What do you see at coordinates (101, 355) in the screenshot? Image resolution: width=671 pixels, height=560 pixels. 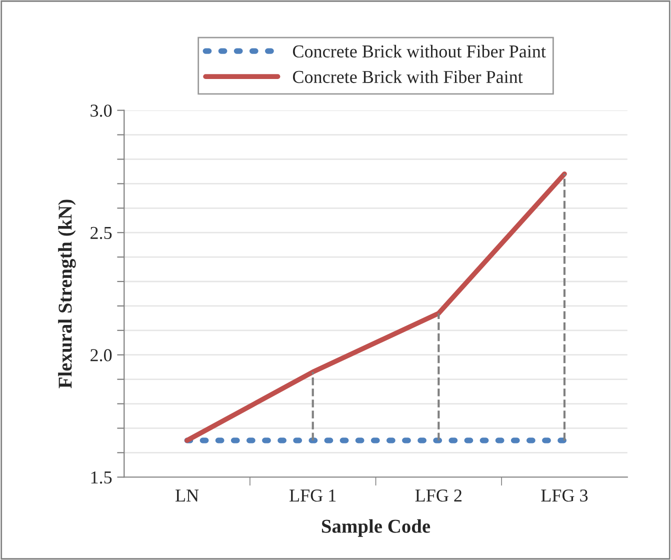 I see `y-tick-label: 2.0` at bounding box center [101, 355].